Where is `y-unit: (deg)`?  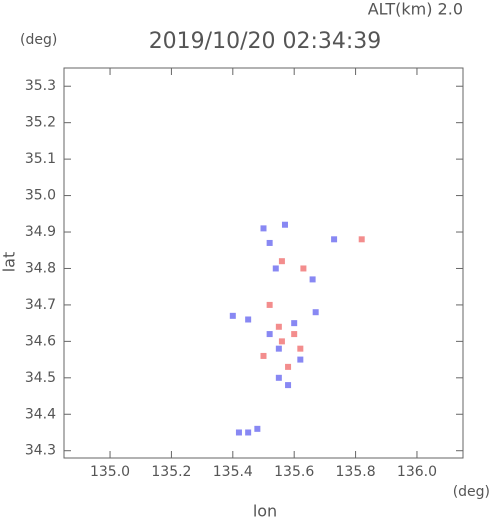 y-unit: (deg) is located at coordinates (38, 40).